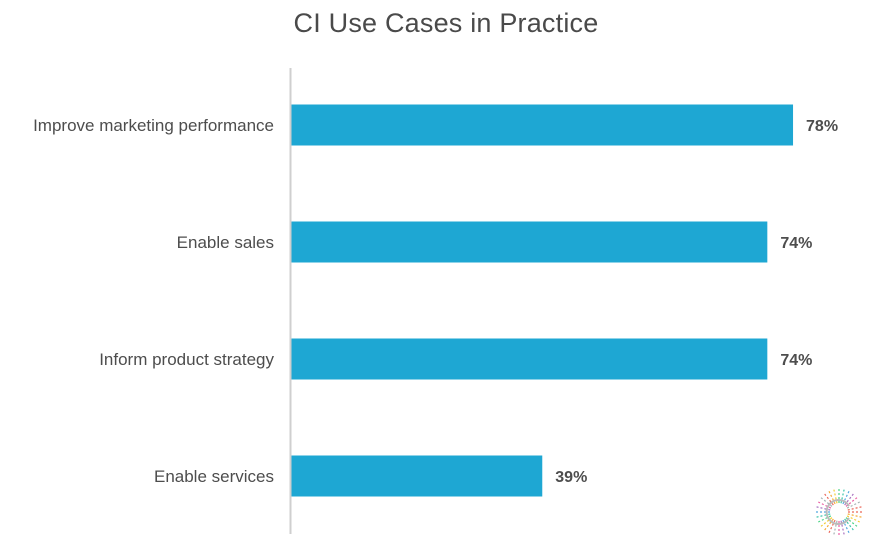 This screenshot has width=881, height=547. I want to click on category-label: Inform product strategy, so click(186, 359).